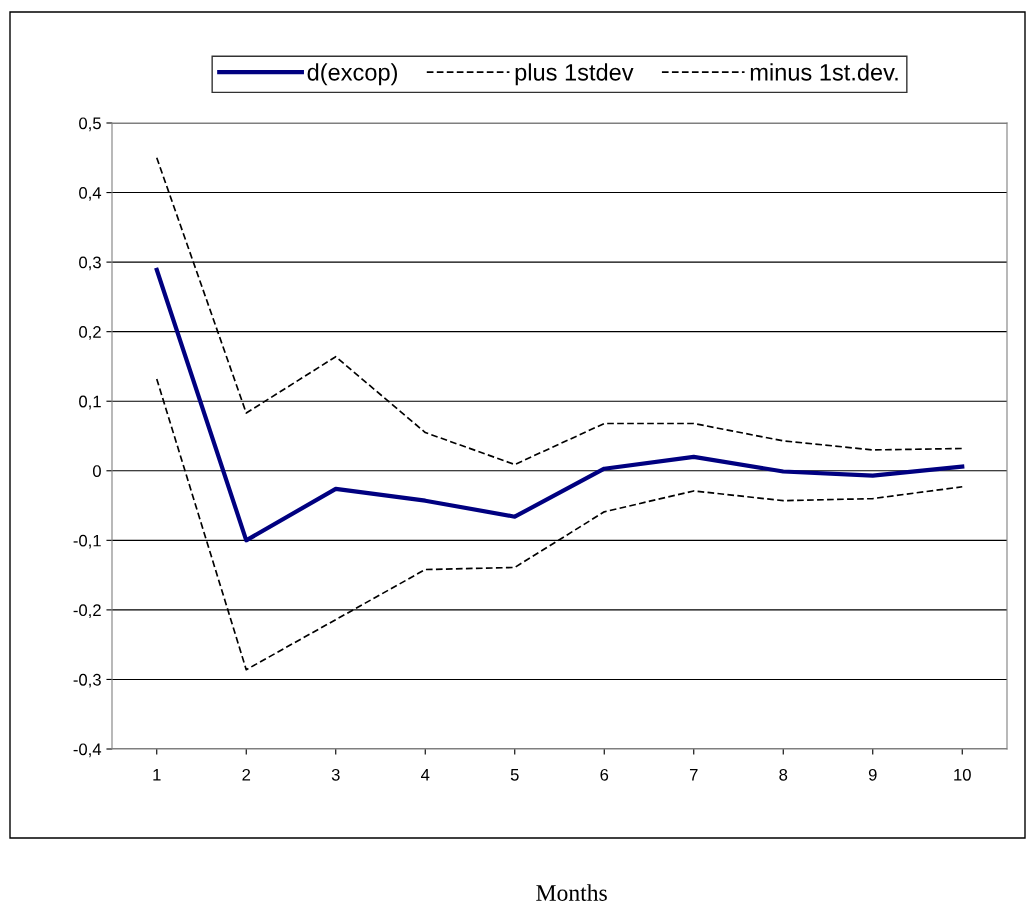  I want to click on y-tick-label: 0,1, so click(90, 402).